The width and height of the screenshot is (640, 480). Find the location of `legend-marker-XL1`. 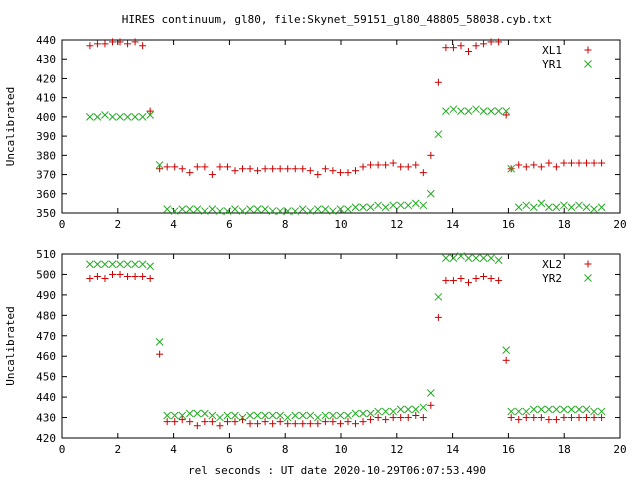

legend-marker-XL1 is located at coordinates (588, 50).